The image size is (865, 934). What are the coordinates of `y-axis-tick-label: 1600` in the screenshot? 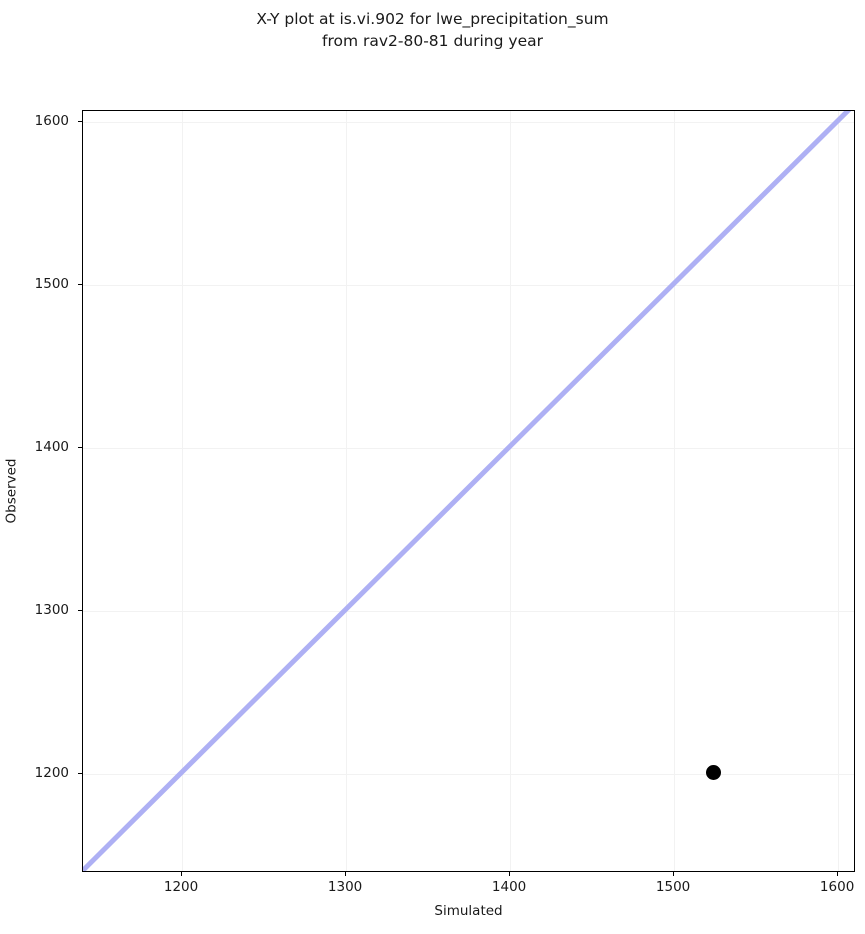 It's located at (51, 121).